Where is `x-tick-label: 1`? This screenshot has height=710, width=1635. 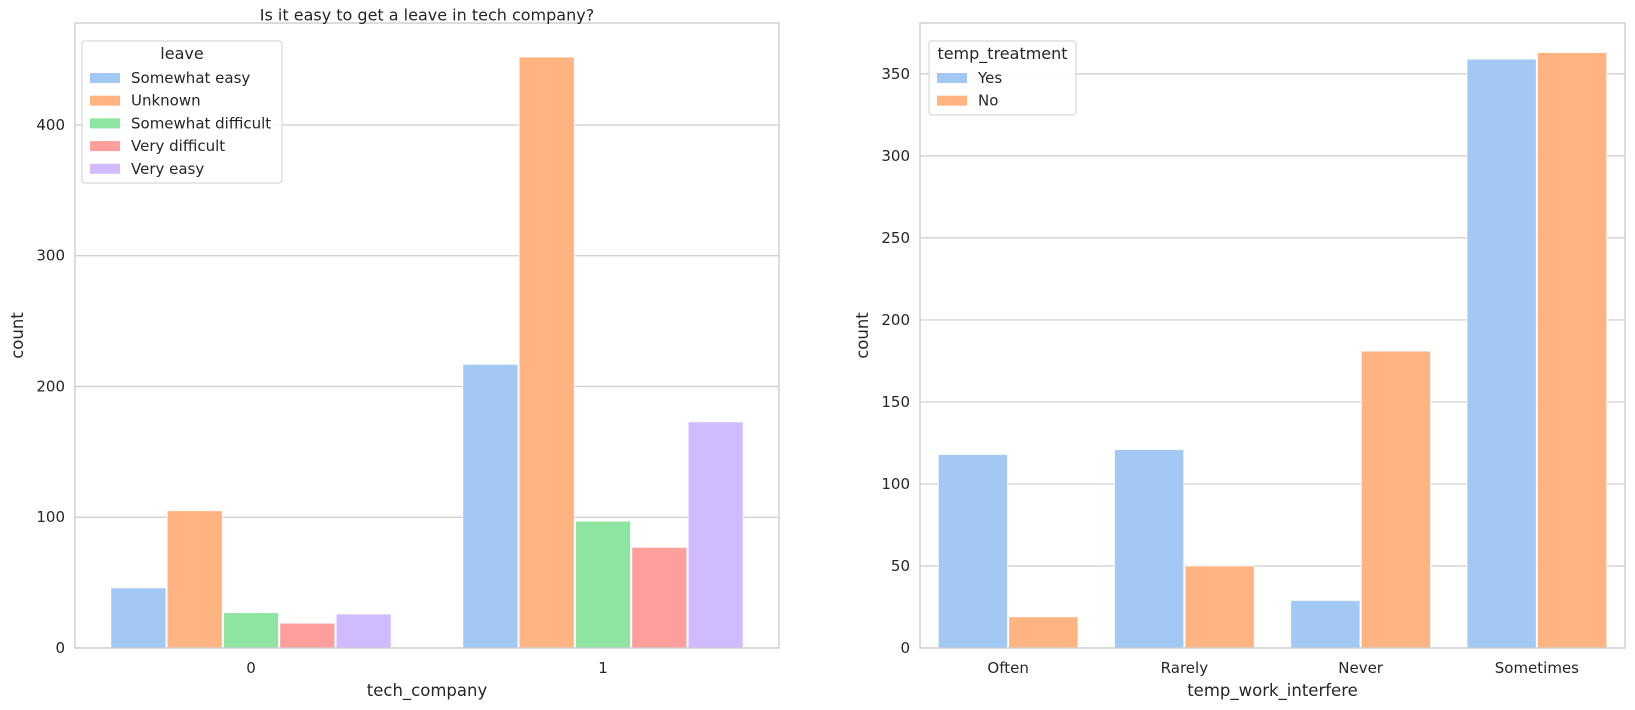
x-tick-label: 1 is located at coordinates (603, 668).